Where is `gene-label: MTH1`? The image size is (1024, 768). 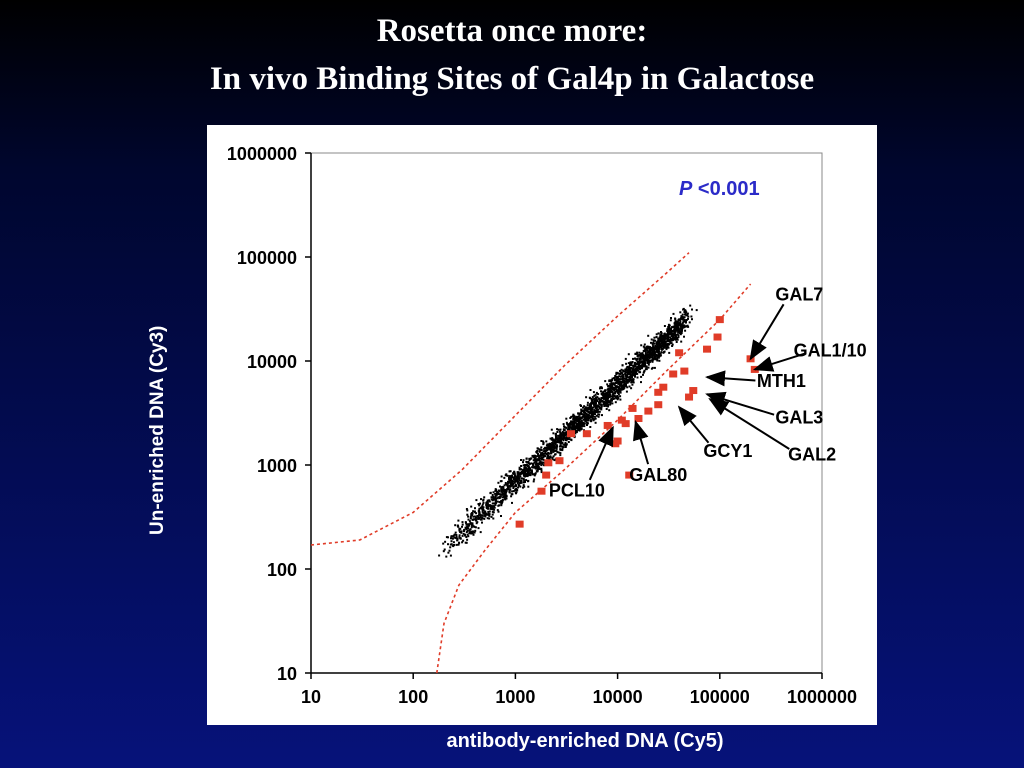
gene-label: MTH1 is located at coordinates (781, 381).